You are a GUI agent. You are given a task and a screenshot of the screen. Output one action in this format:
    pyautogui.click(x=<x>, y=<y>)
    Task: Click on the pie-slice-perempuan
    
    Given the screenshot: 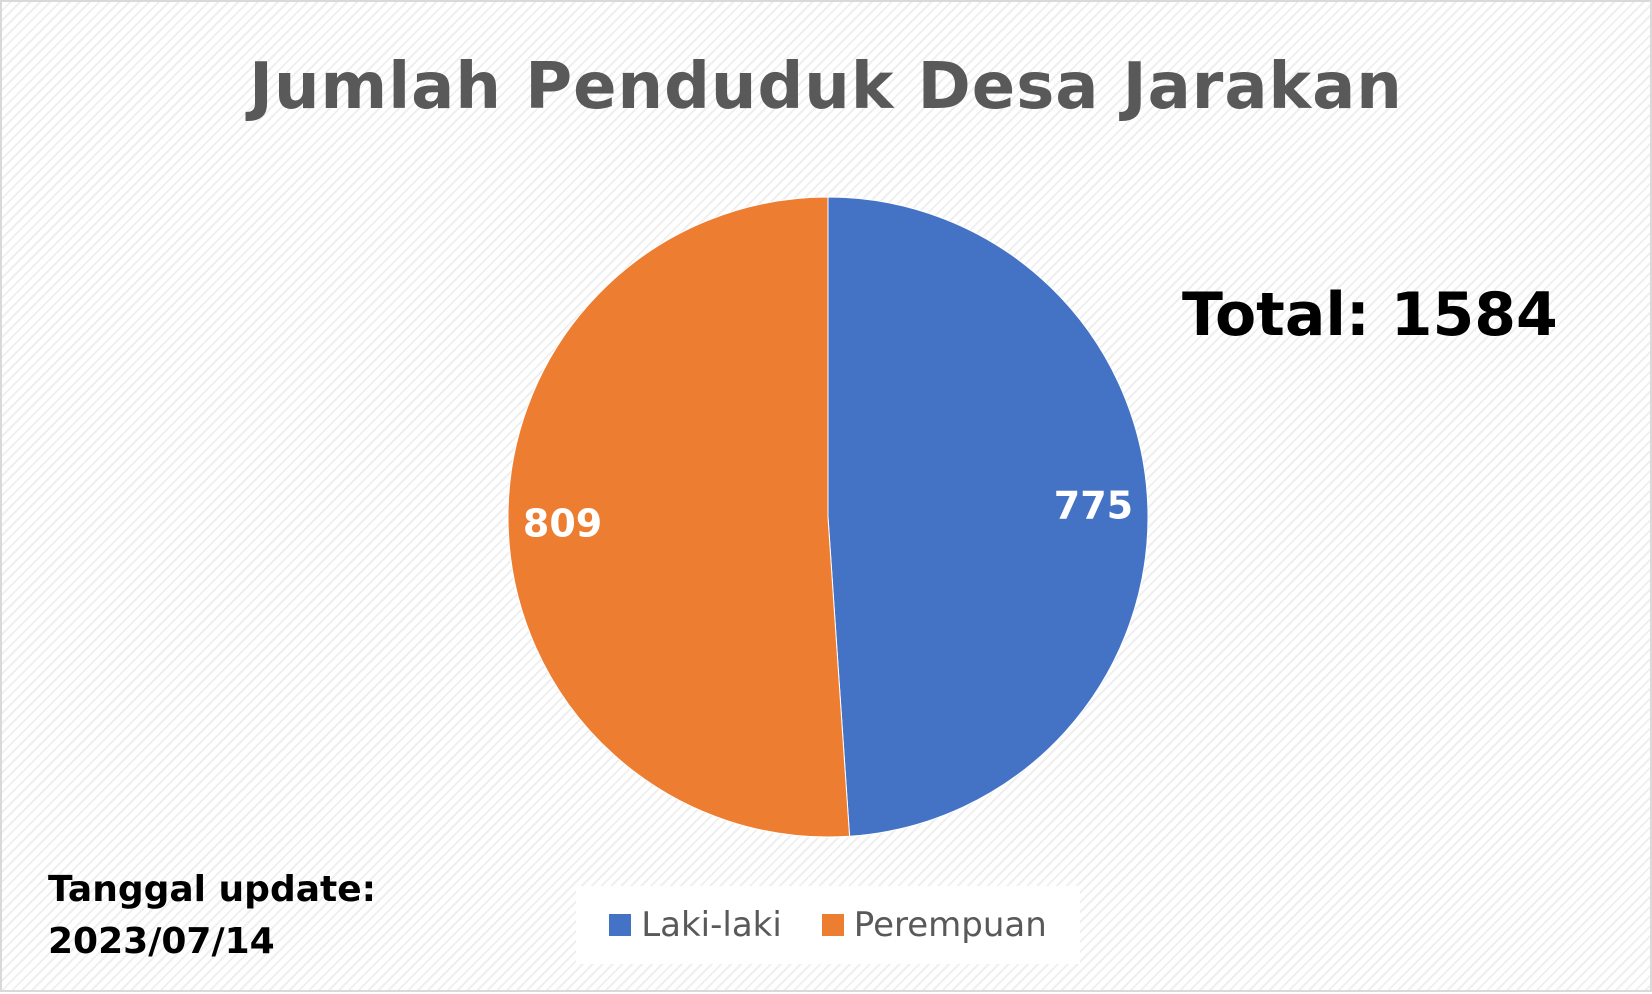 What is the action you would take?
    pyautogui.click(x=679, y=517)
    